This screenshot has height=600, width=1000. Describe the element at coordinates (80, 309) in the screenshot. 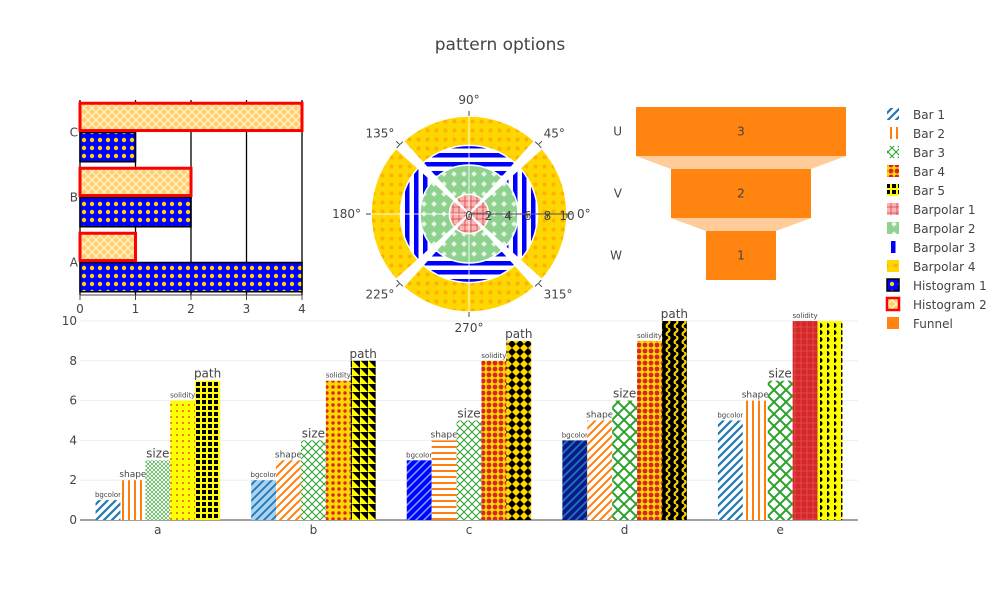

I see `hist-x-tick-label: 0` at that location.